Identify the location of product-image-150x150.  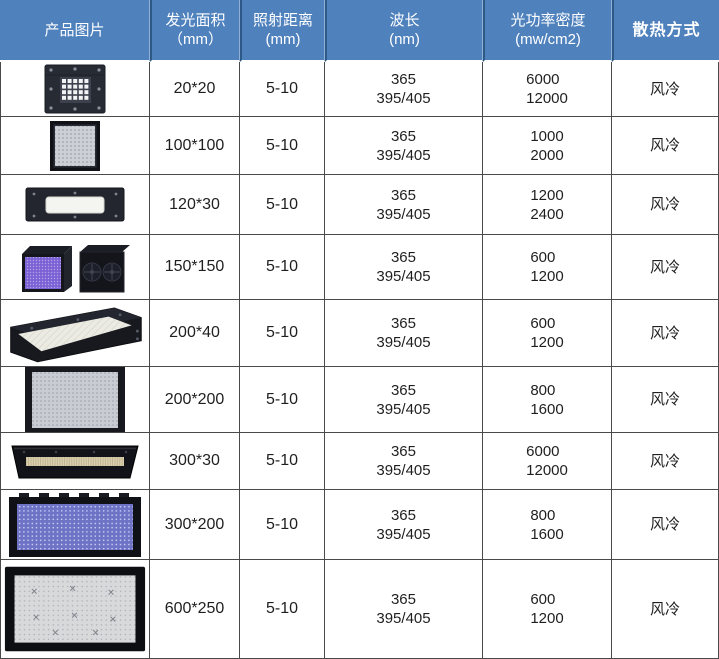
(75, 267).